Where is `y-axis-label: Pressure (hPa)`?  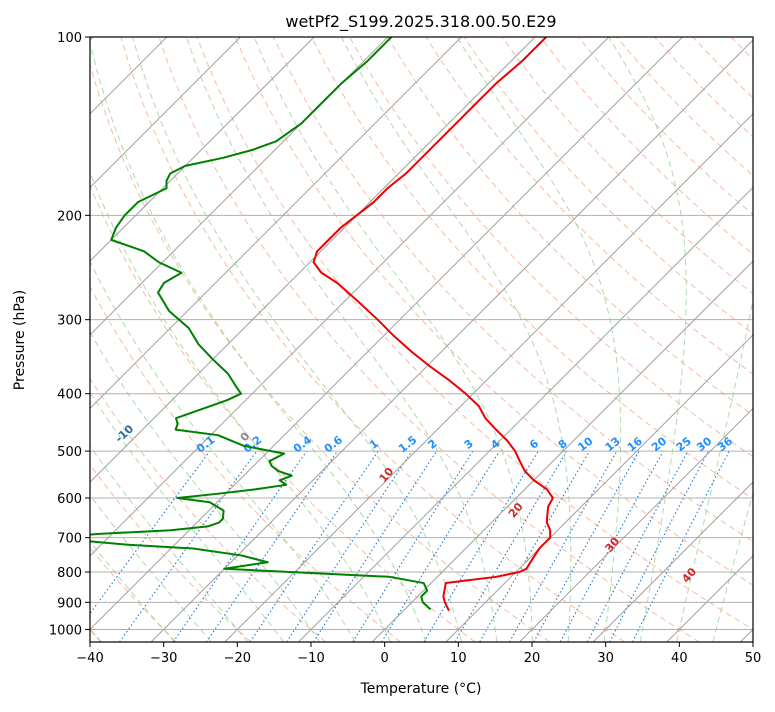 y-axis-label: Pressure (hPa) is located at coordinates (20, 340).